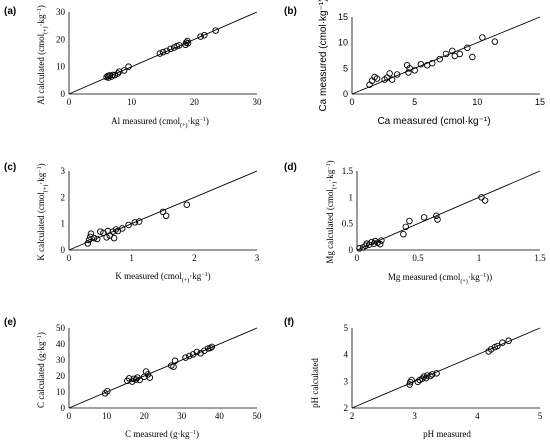  I want to click on x-axis-title-d: Mg measured (cmol(+)·kg−1)), so click(440, 278).